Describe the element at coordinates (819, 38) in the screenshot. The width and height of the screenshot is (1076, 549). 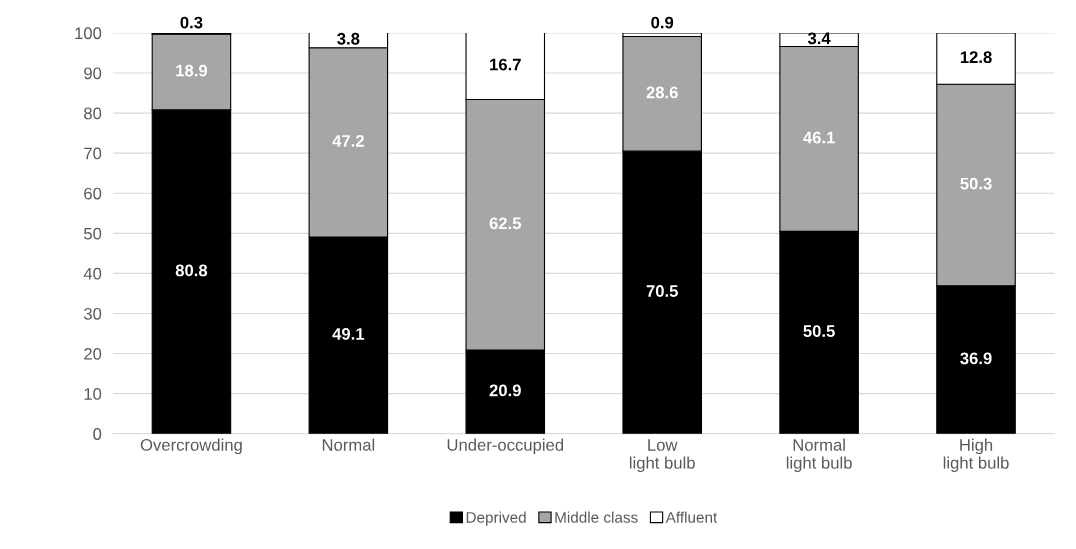
I see `data-label: 3.4` at that location.